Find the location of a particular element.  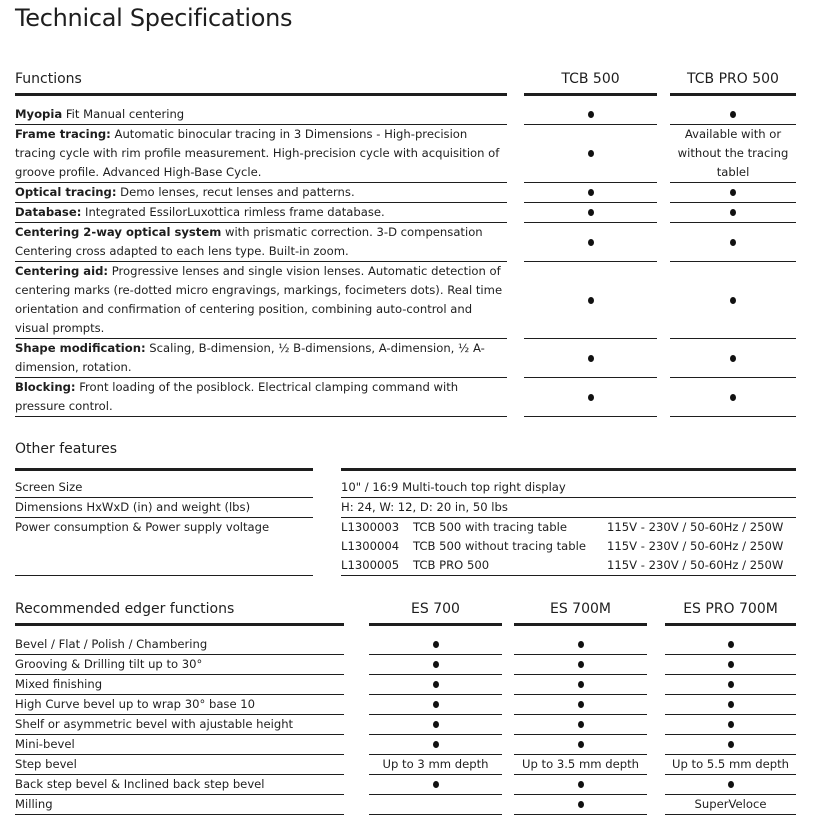

power-code: L1300003 is located at coordinates (370, 527).